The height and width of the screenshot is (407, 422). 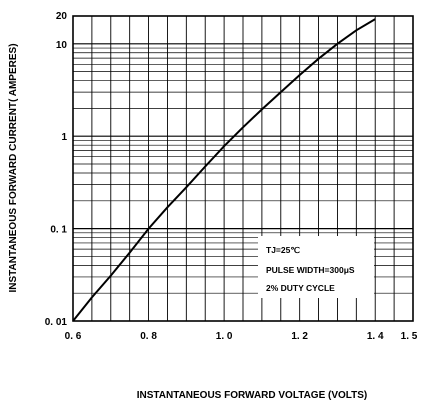 What do you see at coordinates (62, 16) in the screenshot?
I see `y-tick-label: 20` at bounding box center [62, 16].